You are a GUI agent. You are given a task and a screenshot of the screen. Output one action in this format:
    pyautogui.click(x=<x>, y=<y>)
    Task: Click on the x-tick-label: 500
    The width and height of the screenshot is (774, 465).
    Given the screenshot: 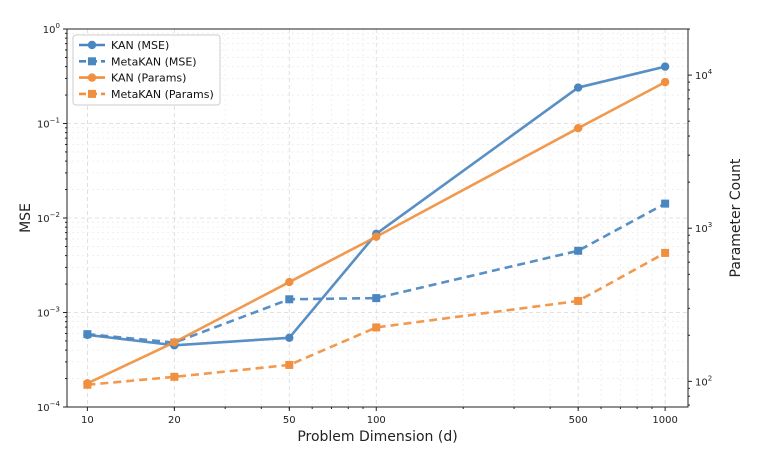 What is the action you would take?
    pyautogui.click(x=578, y=420)
    